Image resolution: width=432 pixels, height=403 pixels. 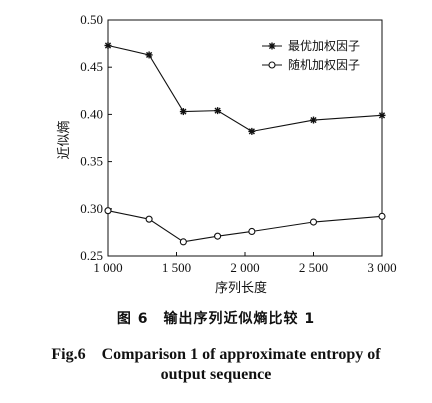 What do you see at coordinates (107, 267) in the screenshot?
I see `x-tick-label: 1 000` at bounding box center [107, 267].